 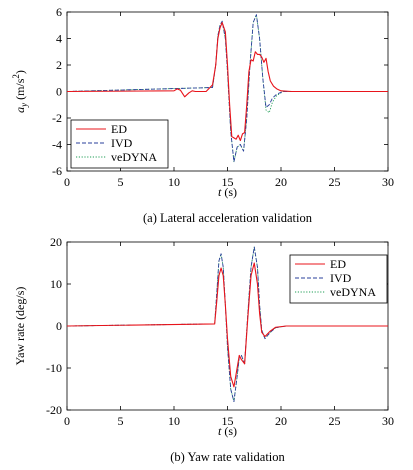 I want to click on y-tick-label: 20, so click(x=56, y=242).